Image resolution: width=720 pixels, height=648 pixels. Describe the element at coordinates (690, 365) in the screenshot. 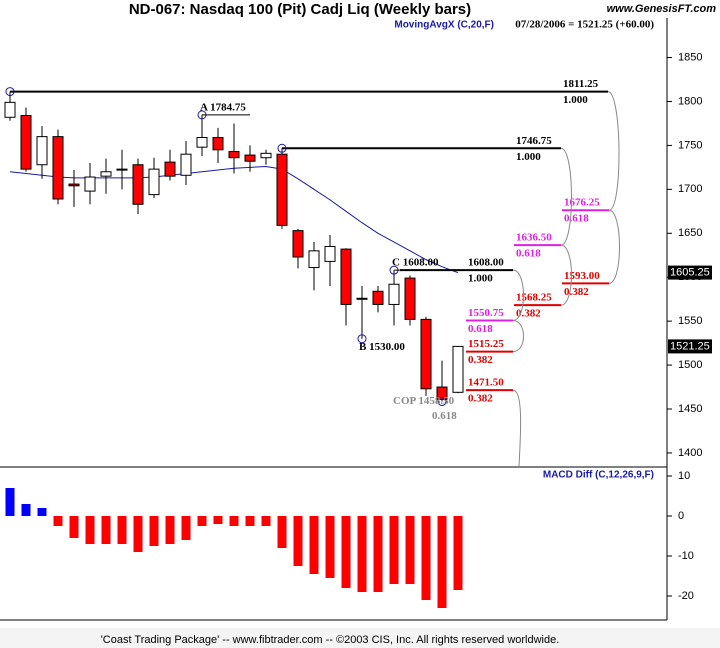

I see `y-tick-label: 1500` at that location.